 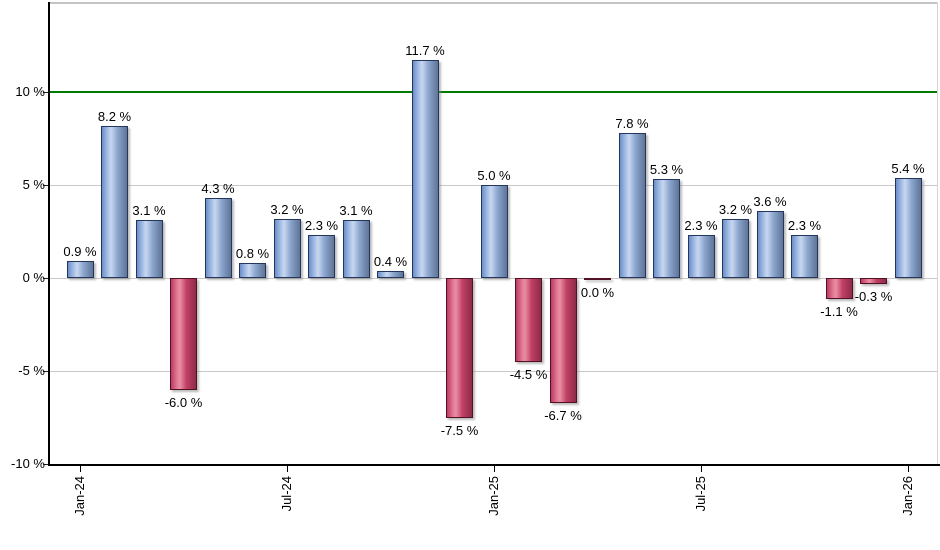 What do you see at coordinates (493, 278) in the screenshot?
I see `gridline-0pct` at bounding box center [493, 278].